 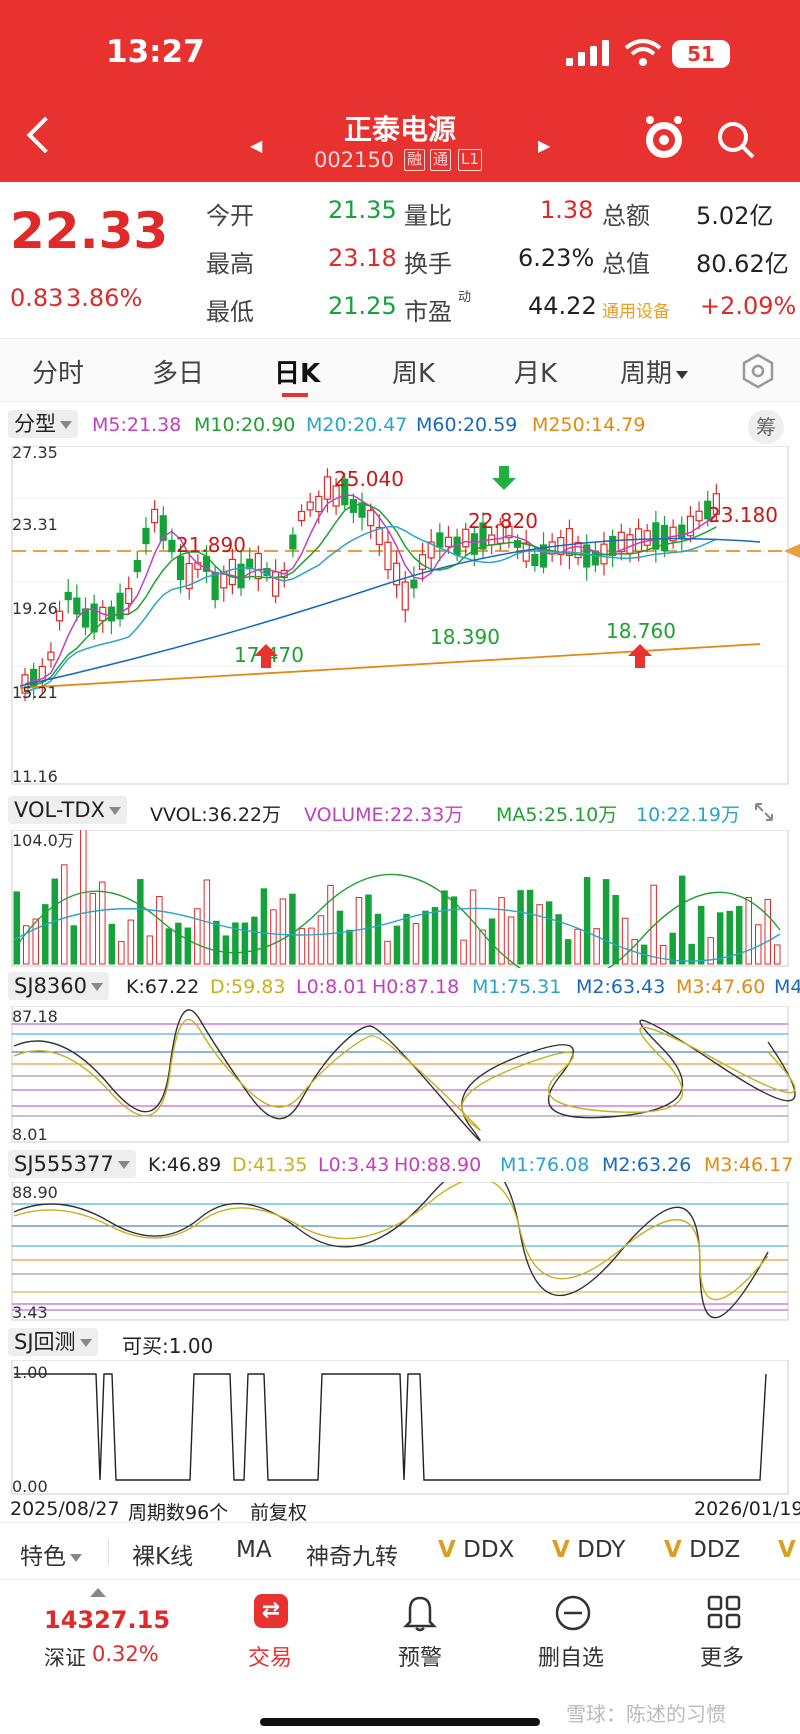 I want to click on connect-tag: 通, so click(x=441, y=160).